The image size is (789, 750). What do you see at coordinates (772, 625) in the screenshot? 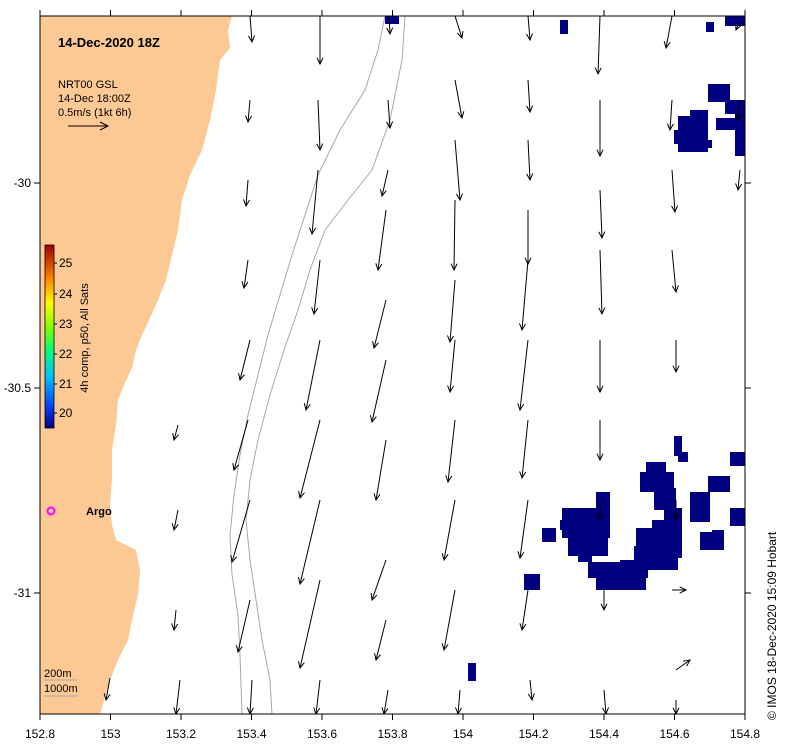
I see `credit-text: © IMOS 18-Dec-2020 15:09 Hobart` at bounding box center [772, 625].